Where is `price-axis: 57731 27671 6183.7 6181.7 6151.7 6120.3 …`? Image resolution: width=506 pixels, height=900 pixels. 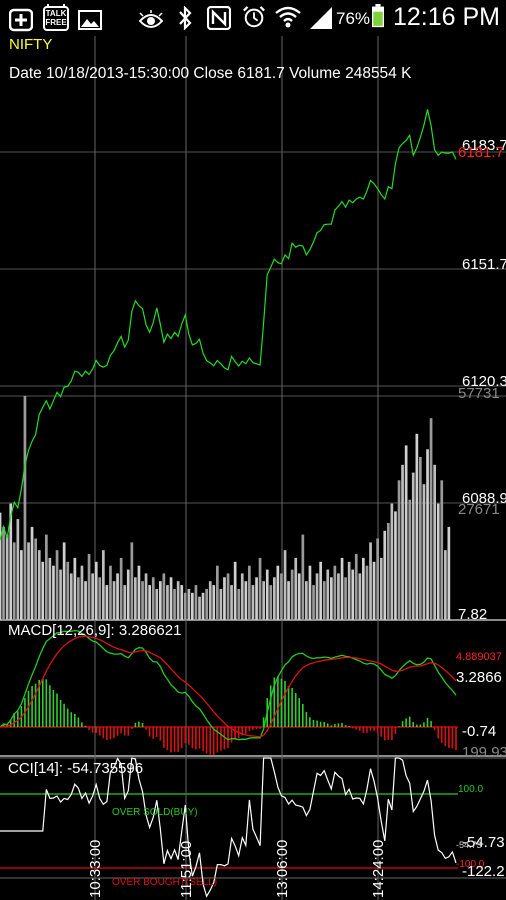
price-axis: 57731 27671 6183.7 6181.7 6151.7 6120.3 … is located at coordinates (482, 380).